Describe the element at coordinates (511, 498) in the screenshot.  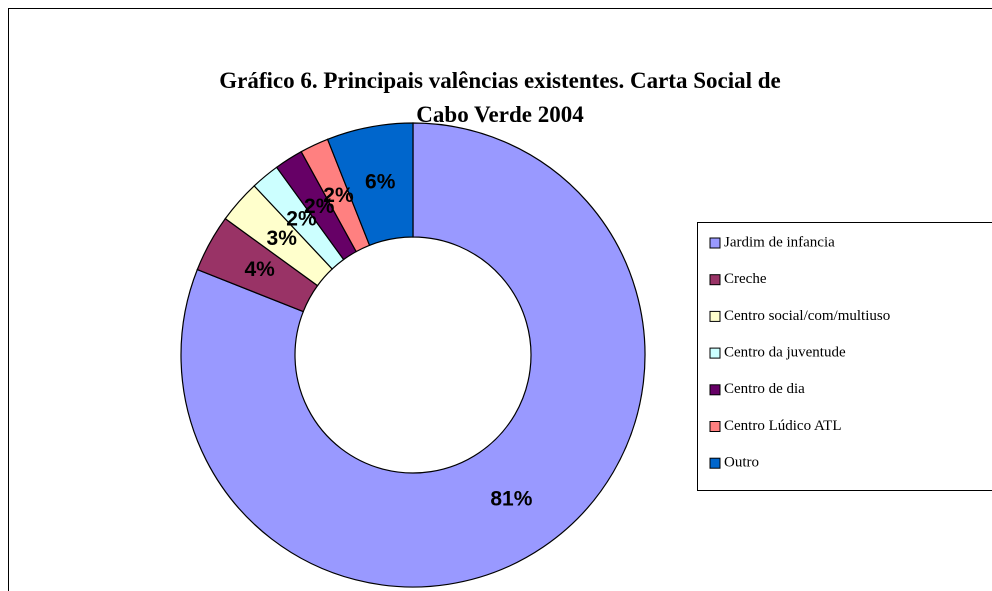
I see `data-label: 81%` at that location.